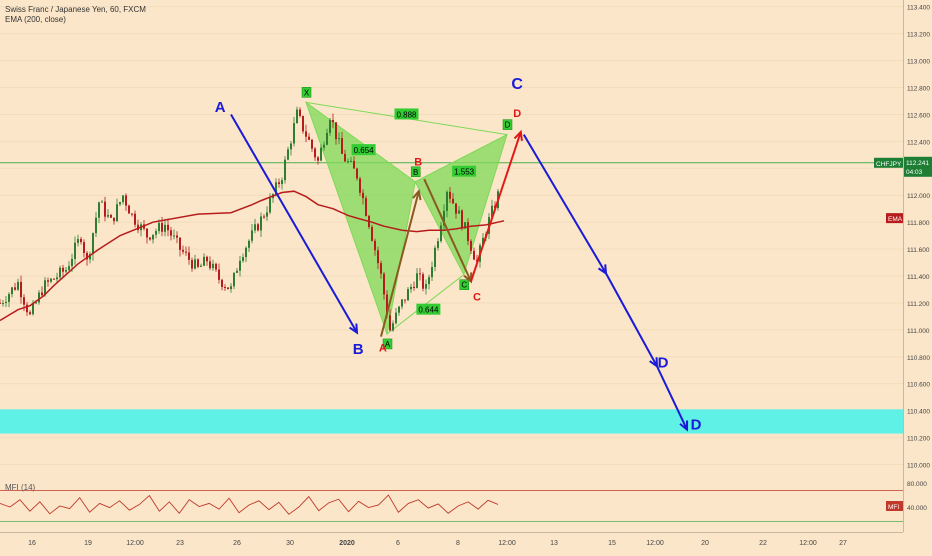 The width and height of the screenshot is (932, 556). What do you see at coordinates (696, 425) in the screenshot?
I see `blue-label-d2: D` at bounding box center [696, 425].